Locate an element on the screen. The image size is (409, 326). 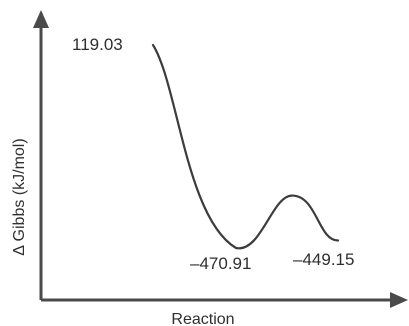
x-axis-arrow is located at coordinates (399, 300).